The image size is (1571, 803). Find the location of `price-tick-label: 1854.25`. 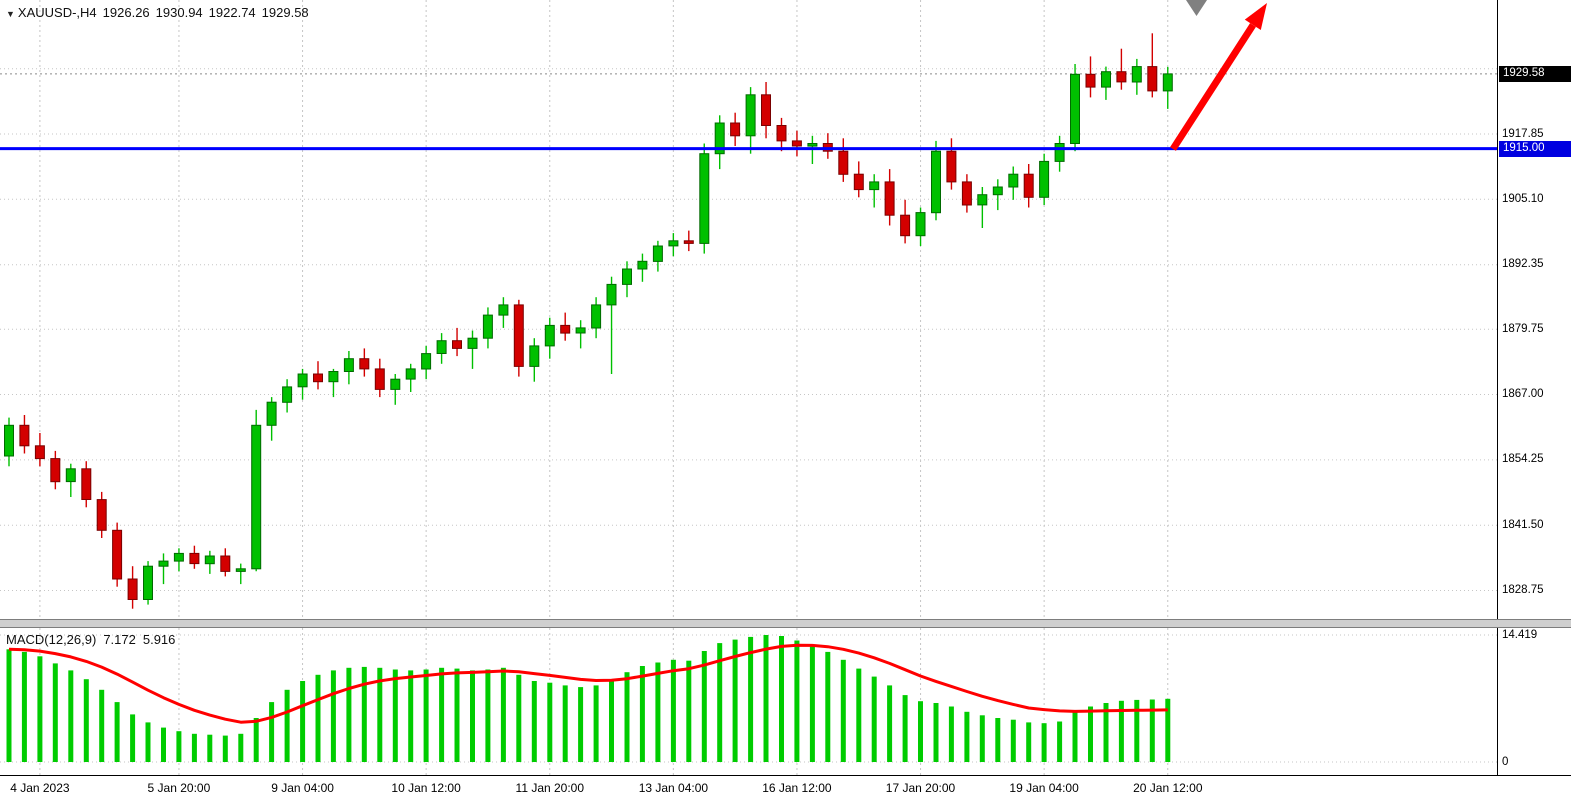

price-tick-label: 1854.25 is located at coordinates (1523, 459).